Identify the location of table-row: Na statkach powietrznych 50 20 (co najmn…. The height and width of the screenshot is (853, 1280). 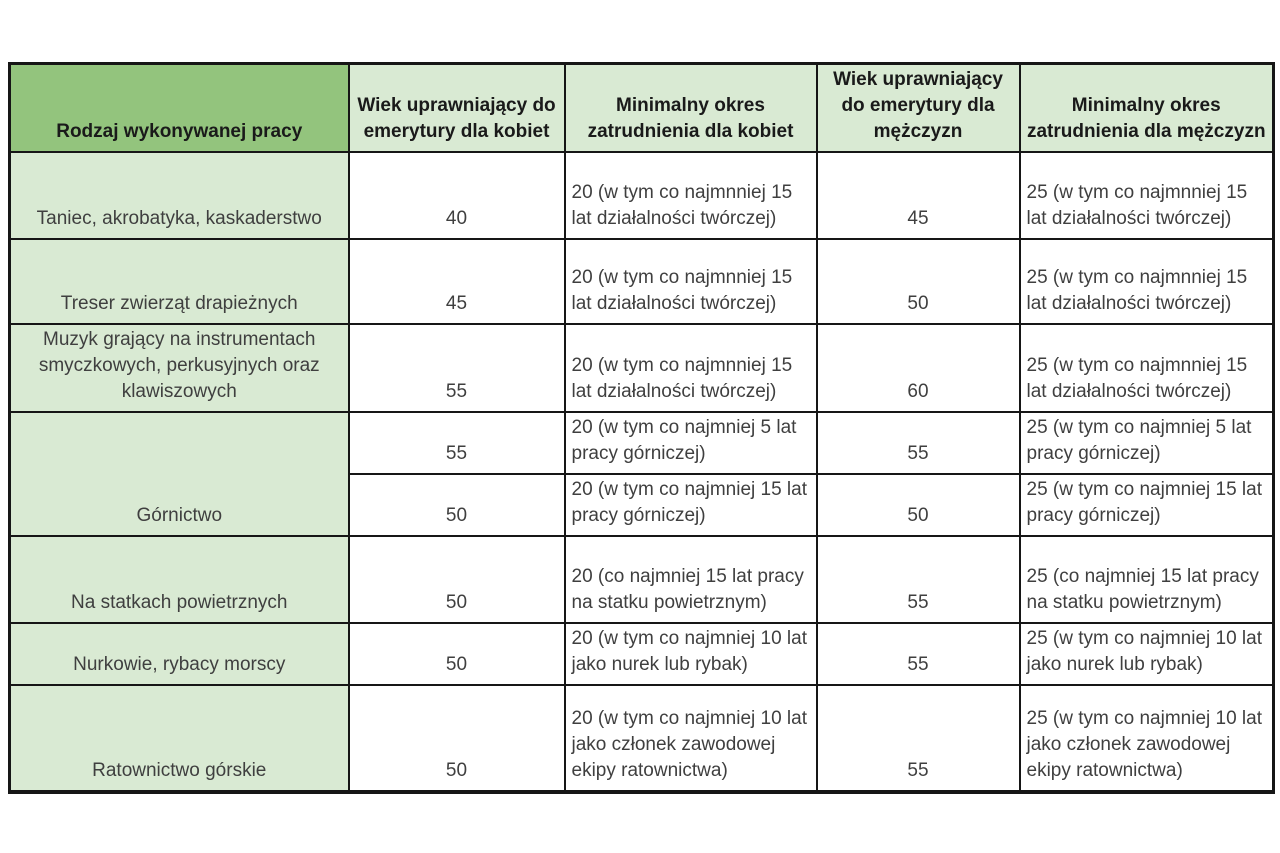
(641, 579).